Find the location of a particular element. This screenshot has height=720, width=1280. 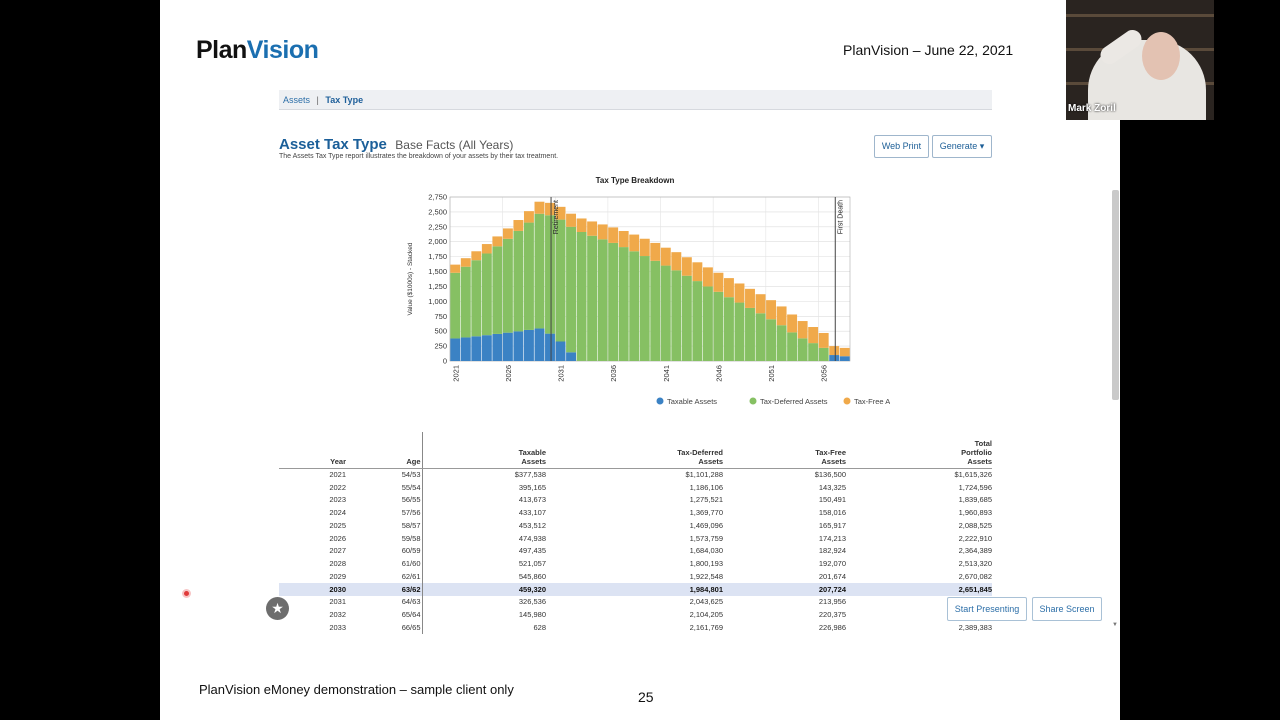

cell-tax-free: 207,724 is located at coordinates (784, 589).